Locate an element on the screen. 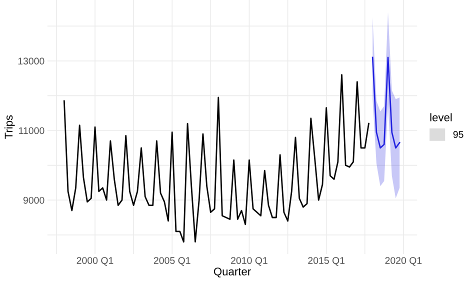  y-axis-title: Trips is located at coordinates (9, 127).